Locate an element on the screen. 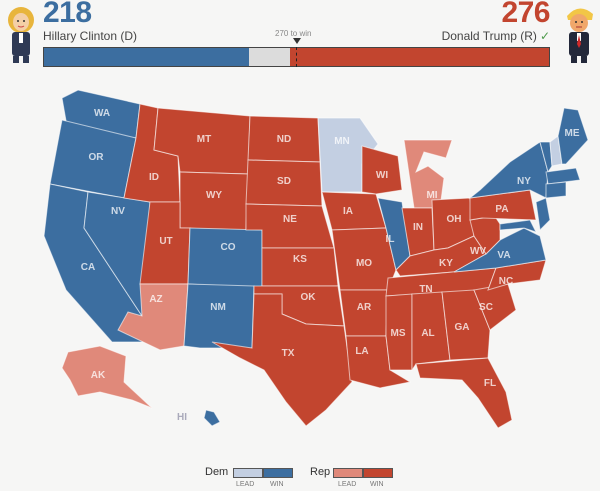 This screenshot has width=600, height=491. state-fl is located at coordinates (464, 393).